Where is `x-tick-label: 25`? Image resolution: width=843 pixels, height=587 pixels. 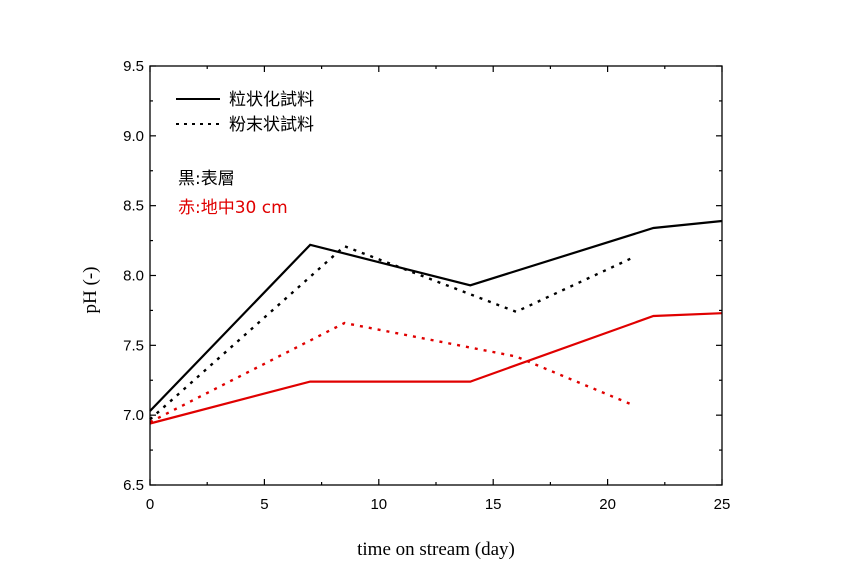
x-tick-label: 25 is located at coordinates (722, 504).